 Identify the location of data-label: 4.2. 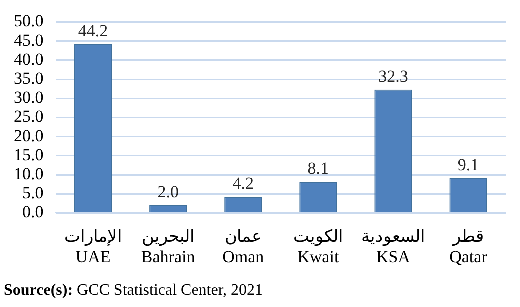
(243, 184).